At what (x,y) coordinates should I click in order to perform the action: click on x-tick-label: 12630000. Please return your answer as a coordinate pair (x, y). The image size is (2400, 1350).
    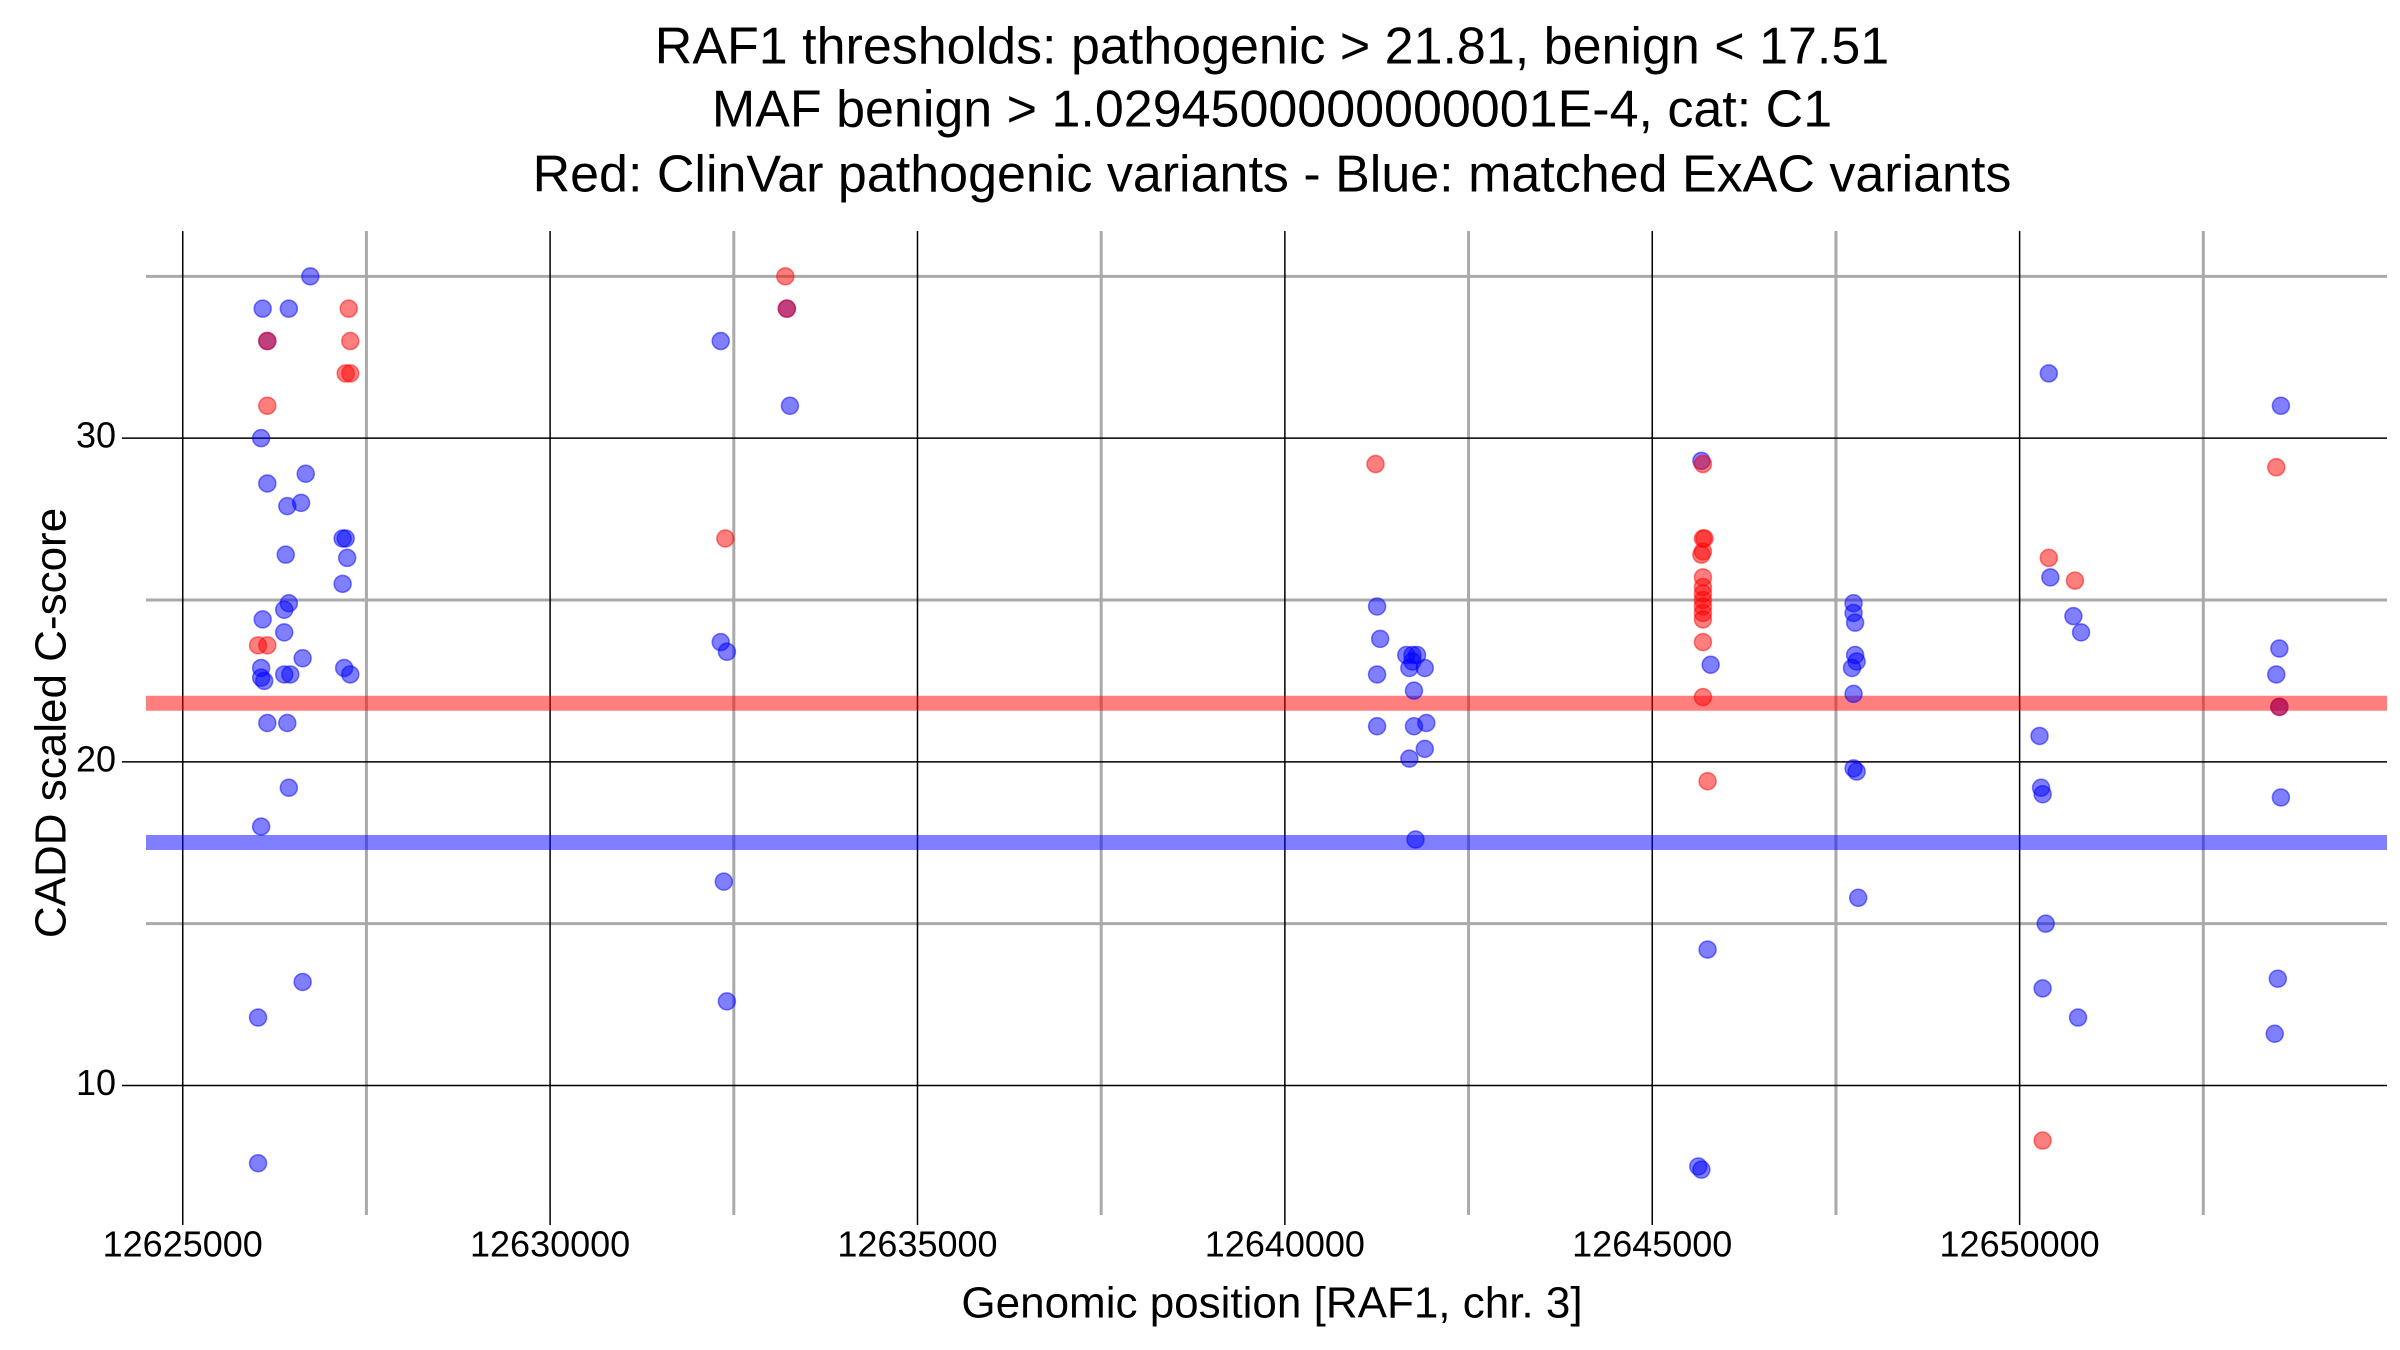
    Looking at the image, I should click on (550, 1244).